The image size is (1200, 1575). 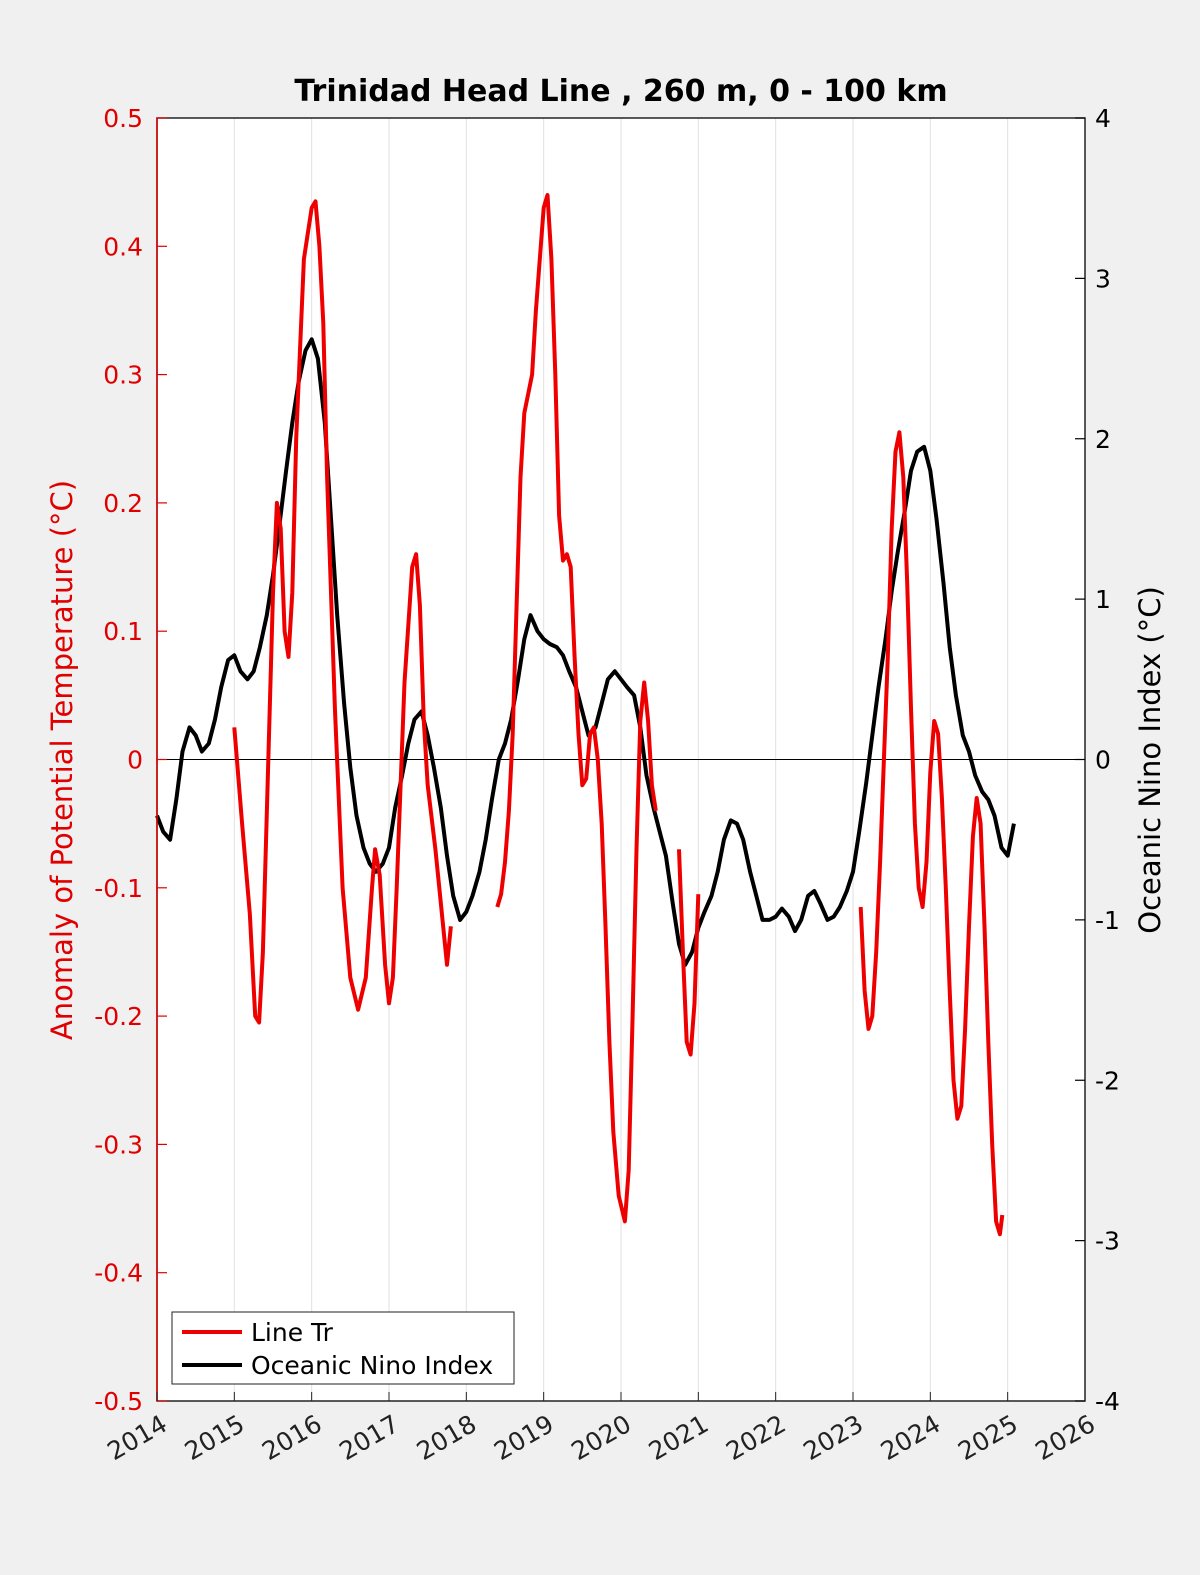 What do you see at coordinates (1103, 118) in the screenshot?
I see `right-tick-label-4: 4` at bounding box center [1103, 118].